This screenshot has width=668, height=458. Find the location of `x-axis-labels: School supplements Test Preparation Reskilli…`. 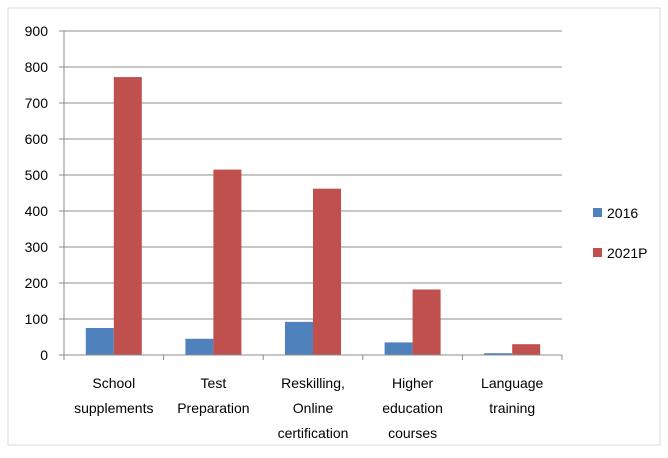

x-axis-labels: School supplements Test Preparation Reskilli… is located at coordinates (308, 408).